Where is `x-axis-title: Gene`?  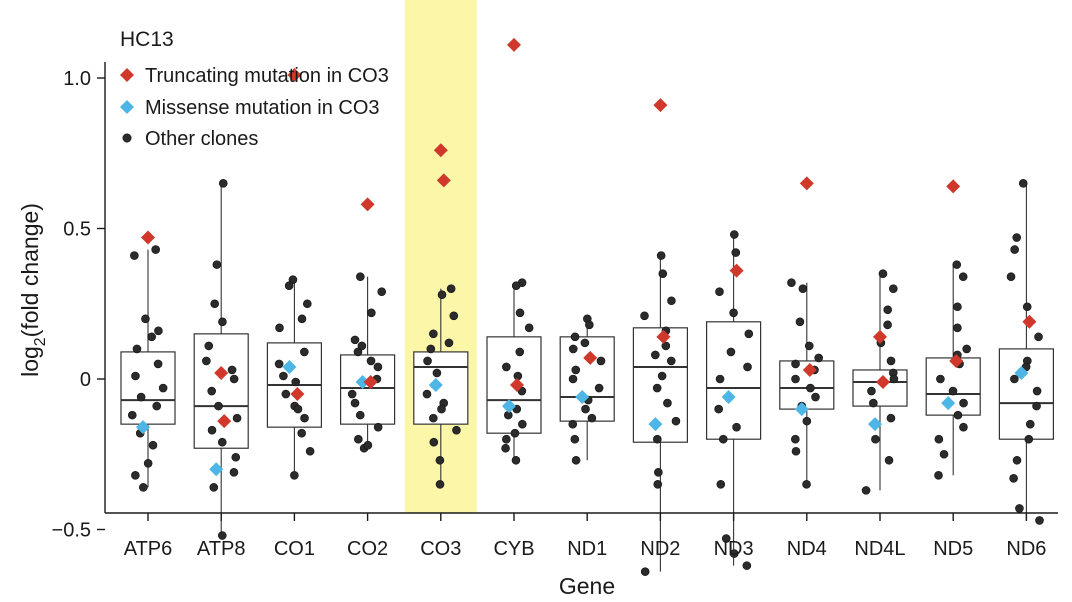
x-axis-title: Gene is located at coordinates (587, 586).